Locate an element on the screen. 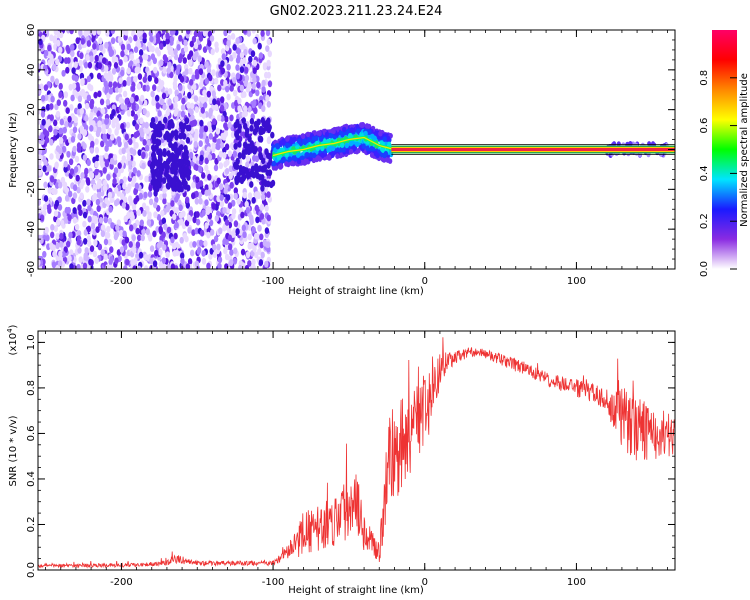 The height and width of the screenshot is (600, 750). spectrogram-ytick-label: -40 is located at coordinates (31, 229).